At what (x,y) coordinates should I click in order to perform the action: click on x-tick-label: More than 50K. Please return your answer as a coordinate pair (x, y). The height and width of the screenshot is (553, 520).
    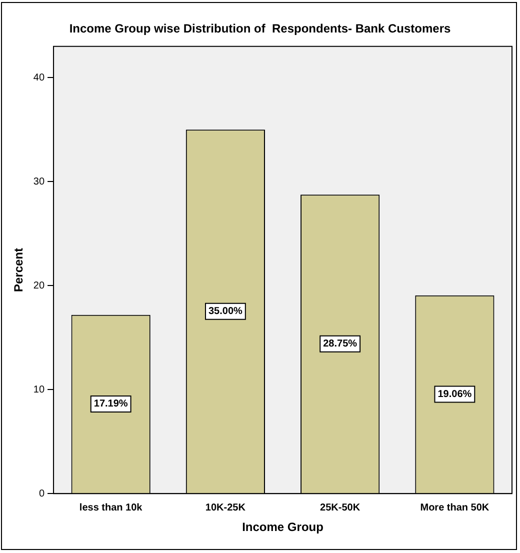
    Looking at the image, I should click on (455, 508).